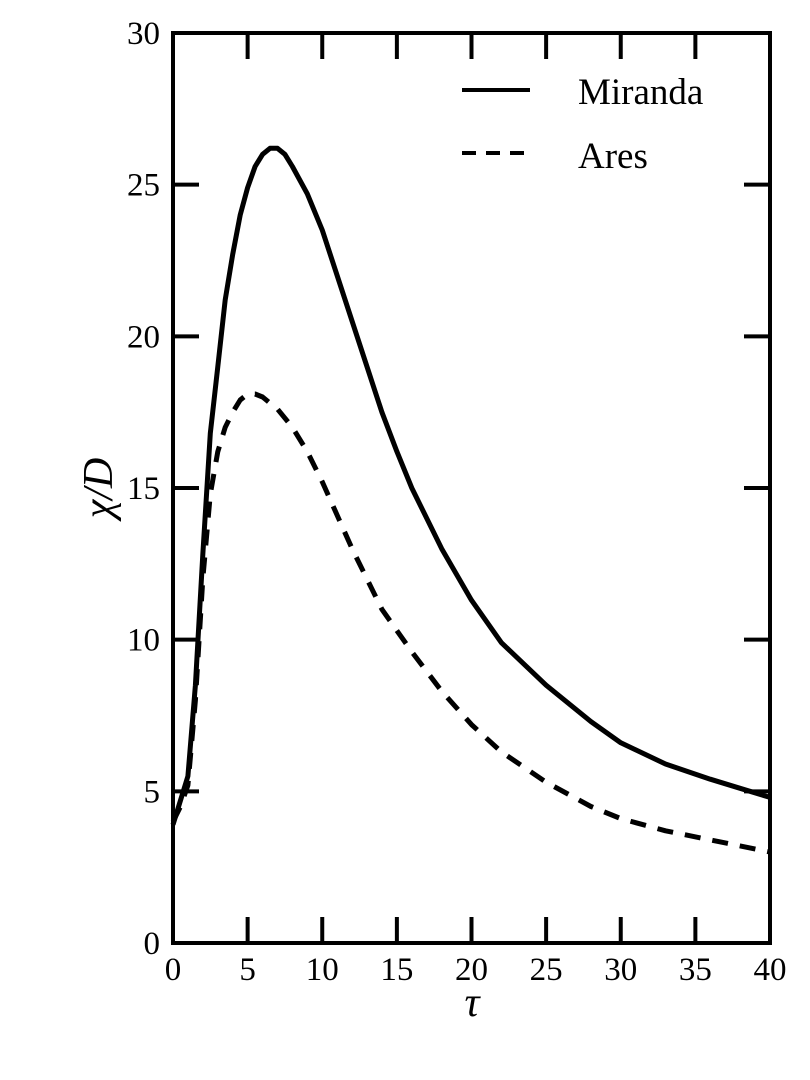 This screenshot has height=1080, width=810. Describe the element at coordinates (247, 970) in the screenshot. I see `x-tick-label: 5` at that location.